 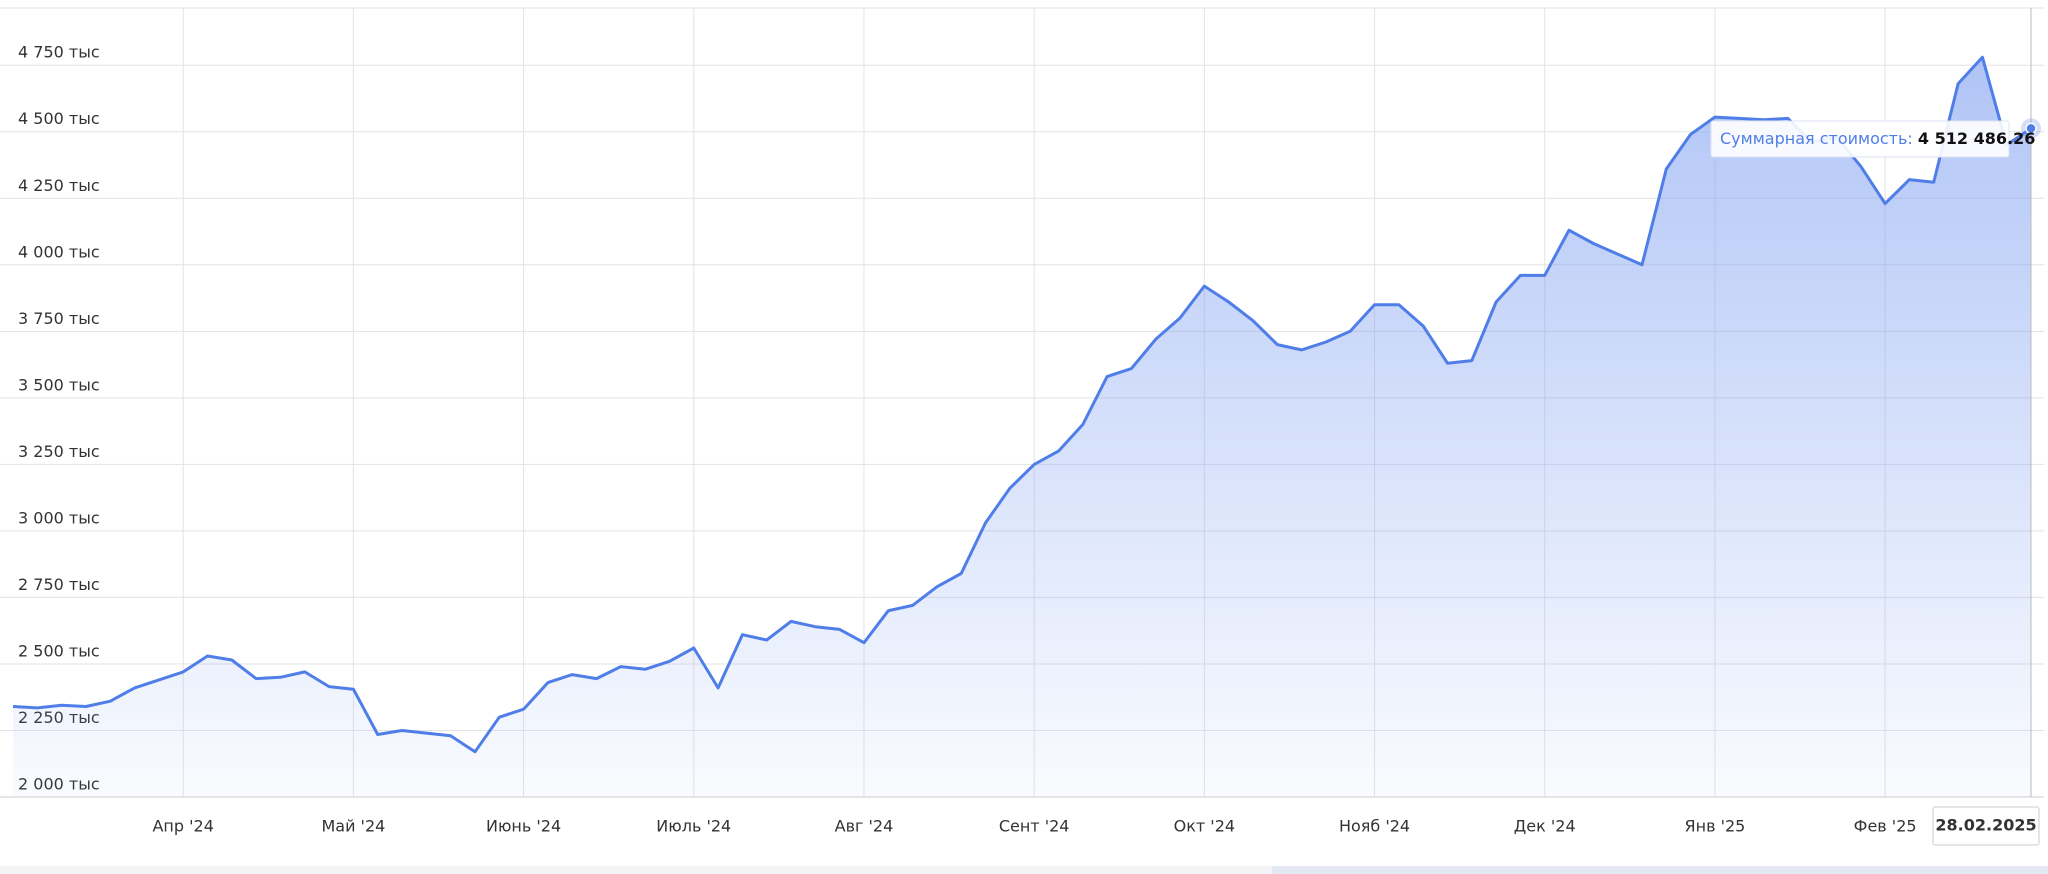 I want to click on x-tick-label: Янв '25, so click(x=1714, y=826).